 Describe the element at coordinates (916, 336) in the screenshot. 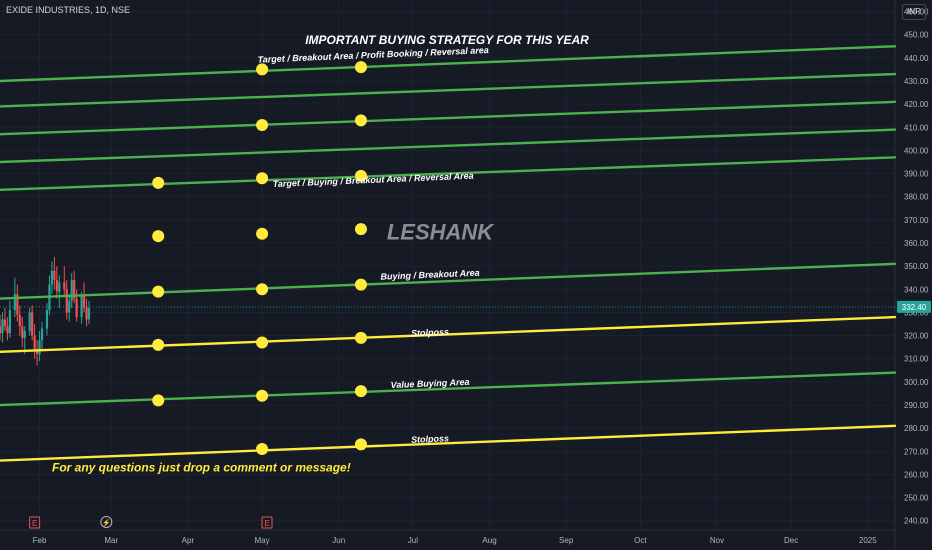

I see `y-tick-label: 320.00` at that location.